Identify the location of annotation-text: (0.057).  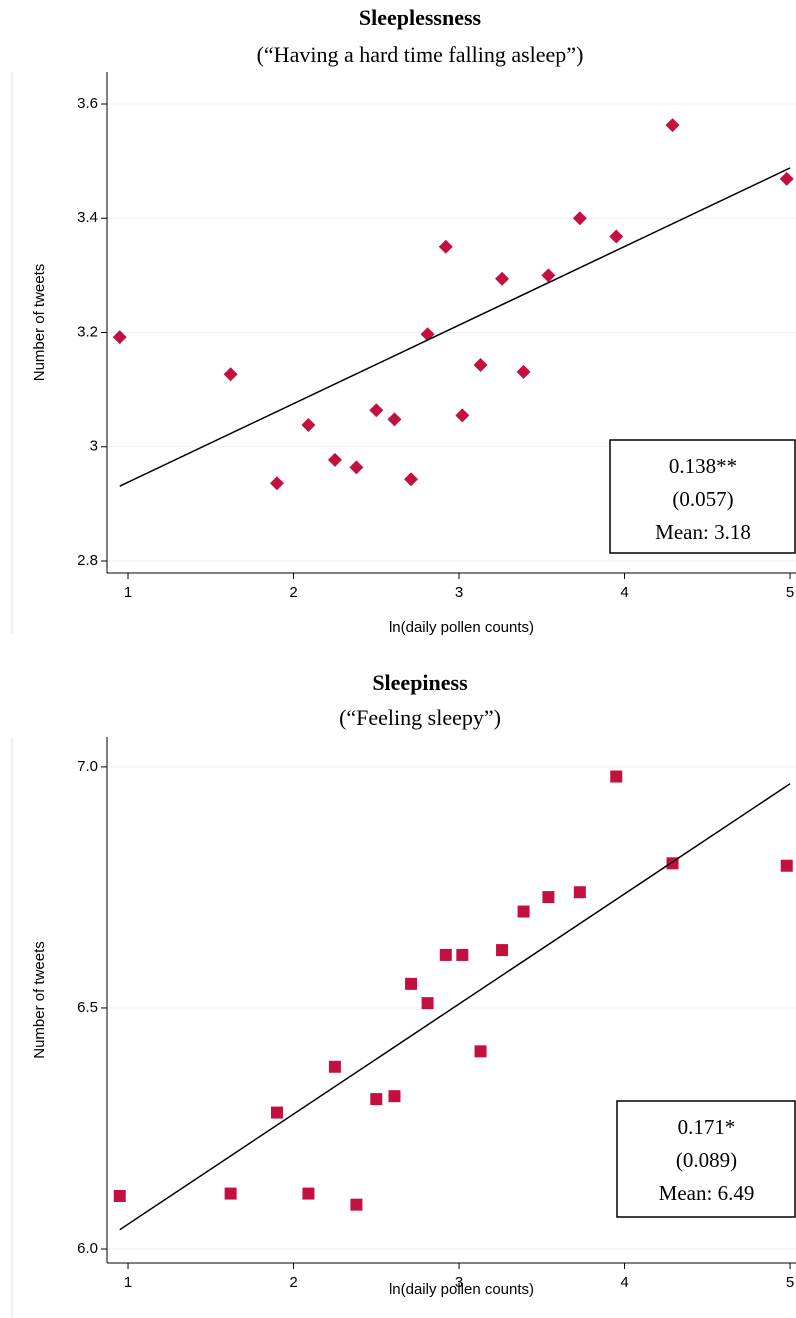
(702, 499).